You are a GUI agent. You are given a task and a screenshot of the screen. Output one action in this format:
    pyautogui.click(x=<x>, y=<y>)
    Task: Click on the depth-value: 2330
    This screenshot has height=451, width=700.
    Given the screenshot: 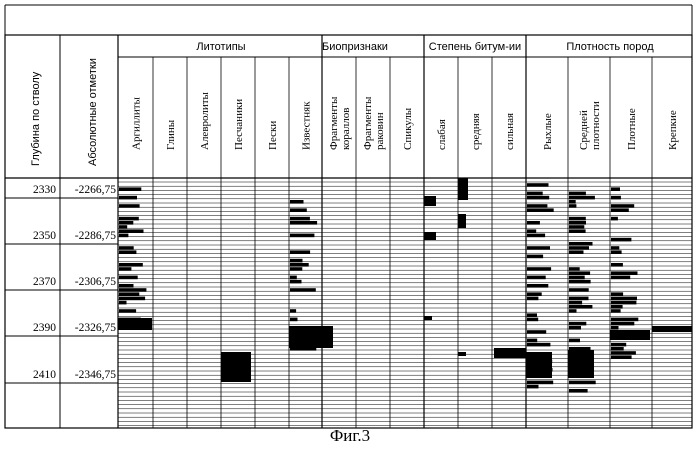 What is the action you would take?
    pyautogui.click(x=44, y=190)
    